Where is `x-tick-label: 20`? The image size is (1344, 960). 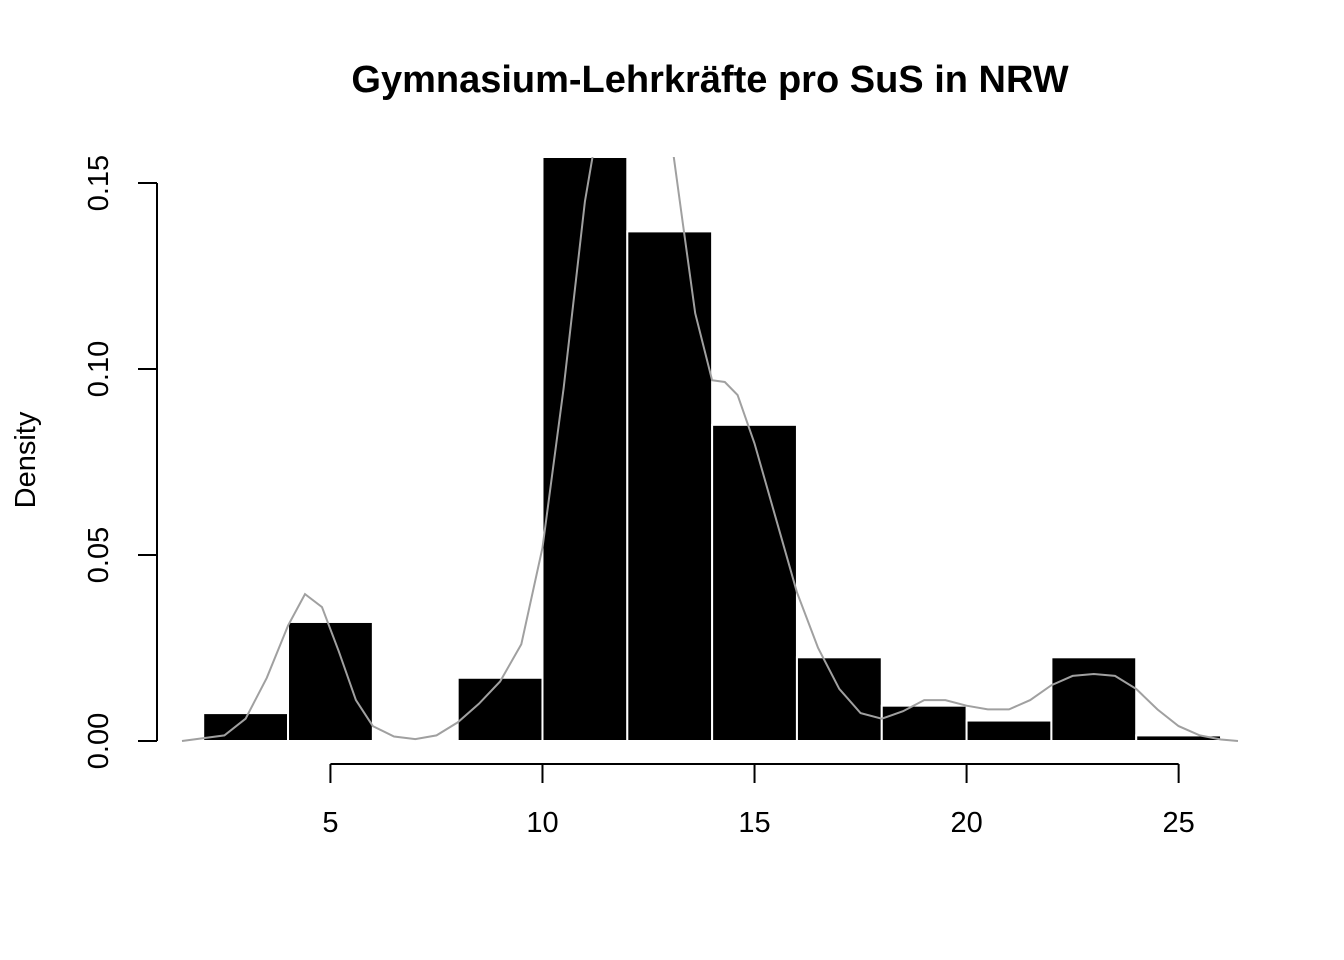
x-tick-label: 20 is located at coordinates (966, 823).